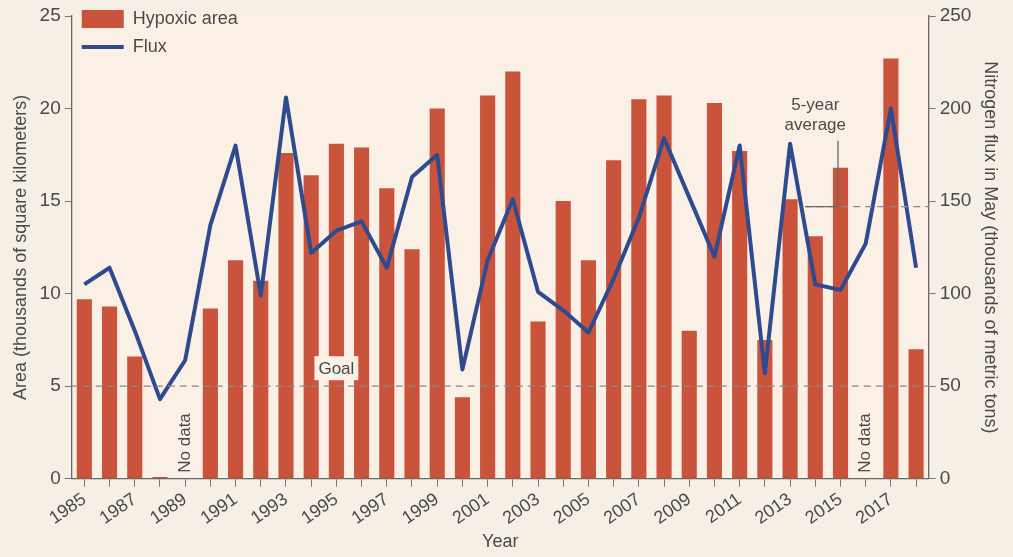 The image size is (1013, 557). I want to click on y-tick-label: 25, so click(50, 15).